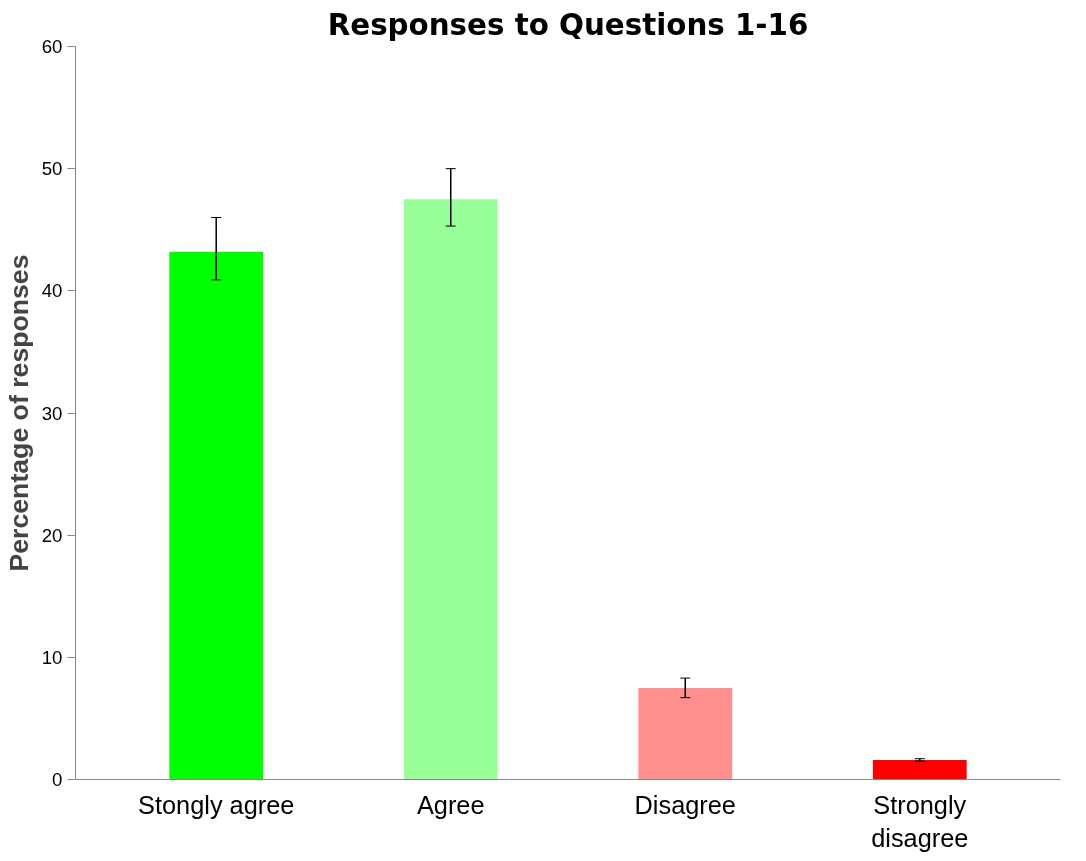  I want to click on y-tick-label: 0, so click(57, 779).